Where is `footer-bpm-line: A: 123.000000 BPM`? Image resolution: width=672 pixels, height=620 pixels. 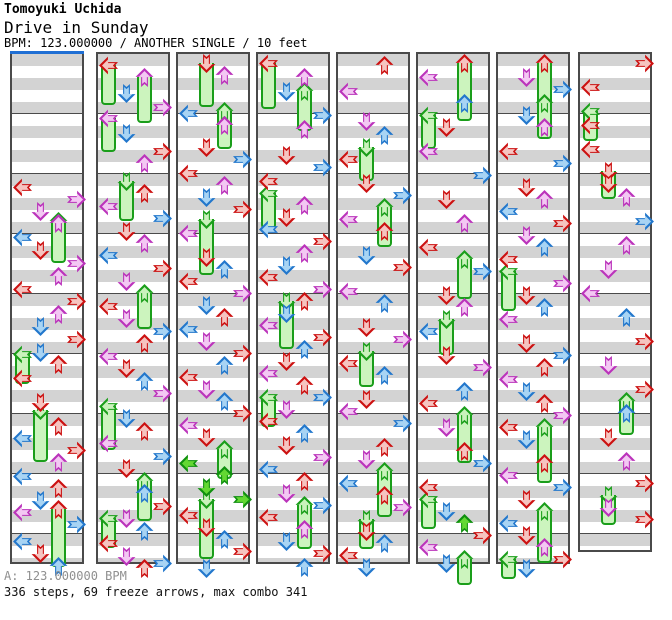 footer-bpm-line: A: 123.000000 BPM is located at coordinates (65, 576).